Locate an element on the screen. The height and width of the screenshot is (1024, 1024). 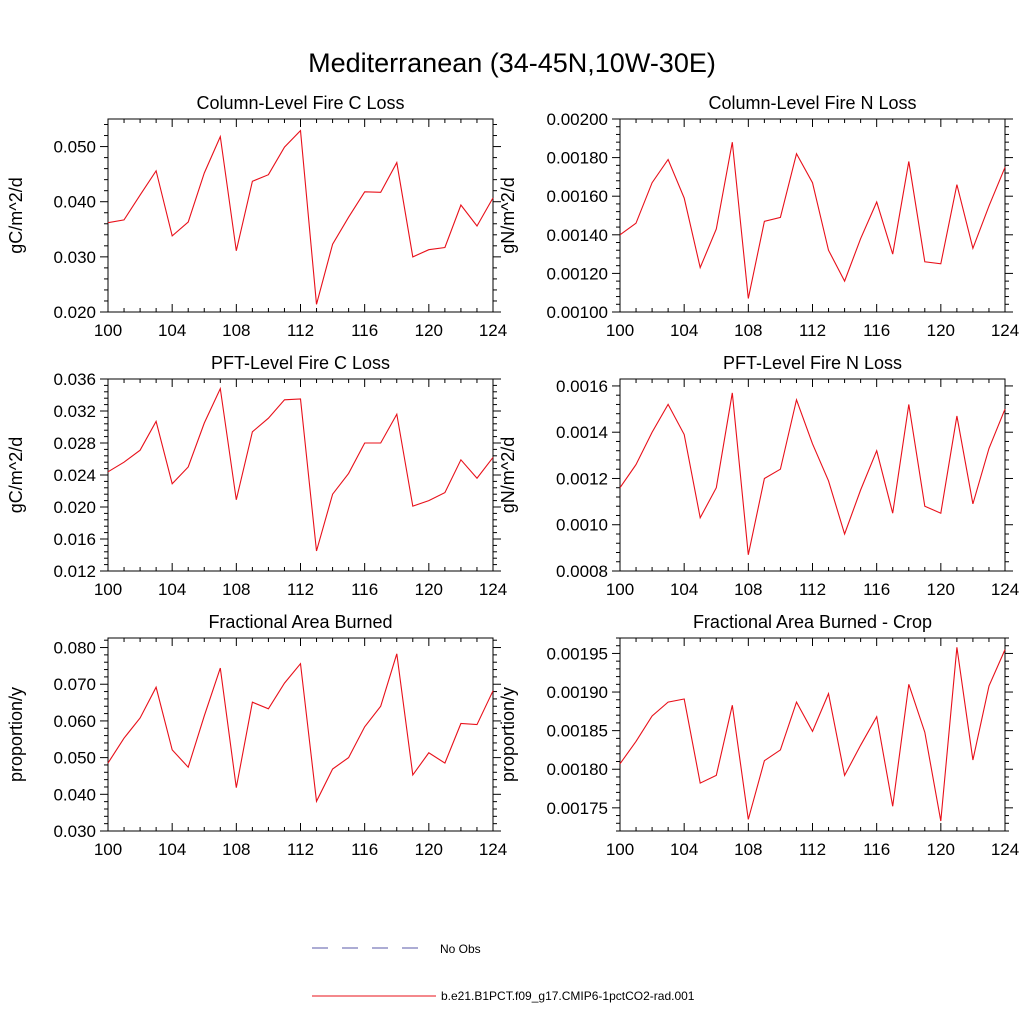
y-tick-label: 0.00160 is located at coordinates (577, 196).